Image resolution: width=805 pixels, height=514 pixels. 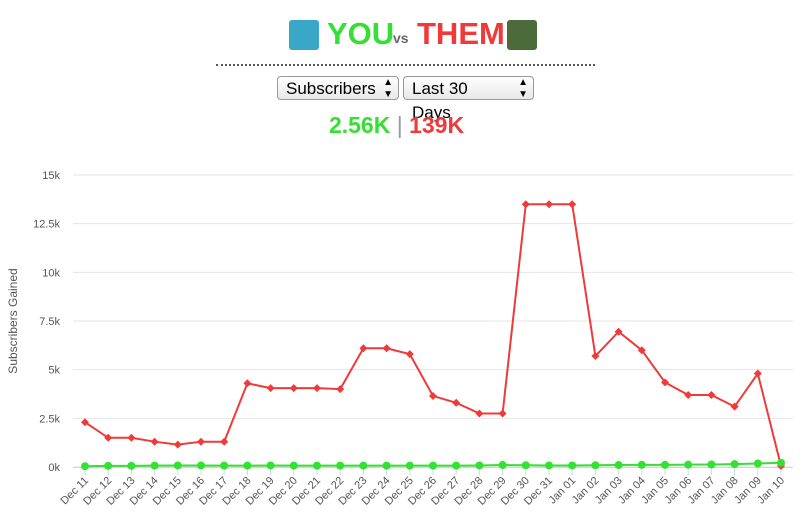 I want to click on y-tick-label: 10k, so click(x=51, y=273).